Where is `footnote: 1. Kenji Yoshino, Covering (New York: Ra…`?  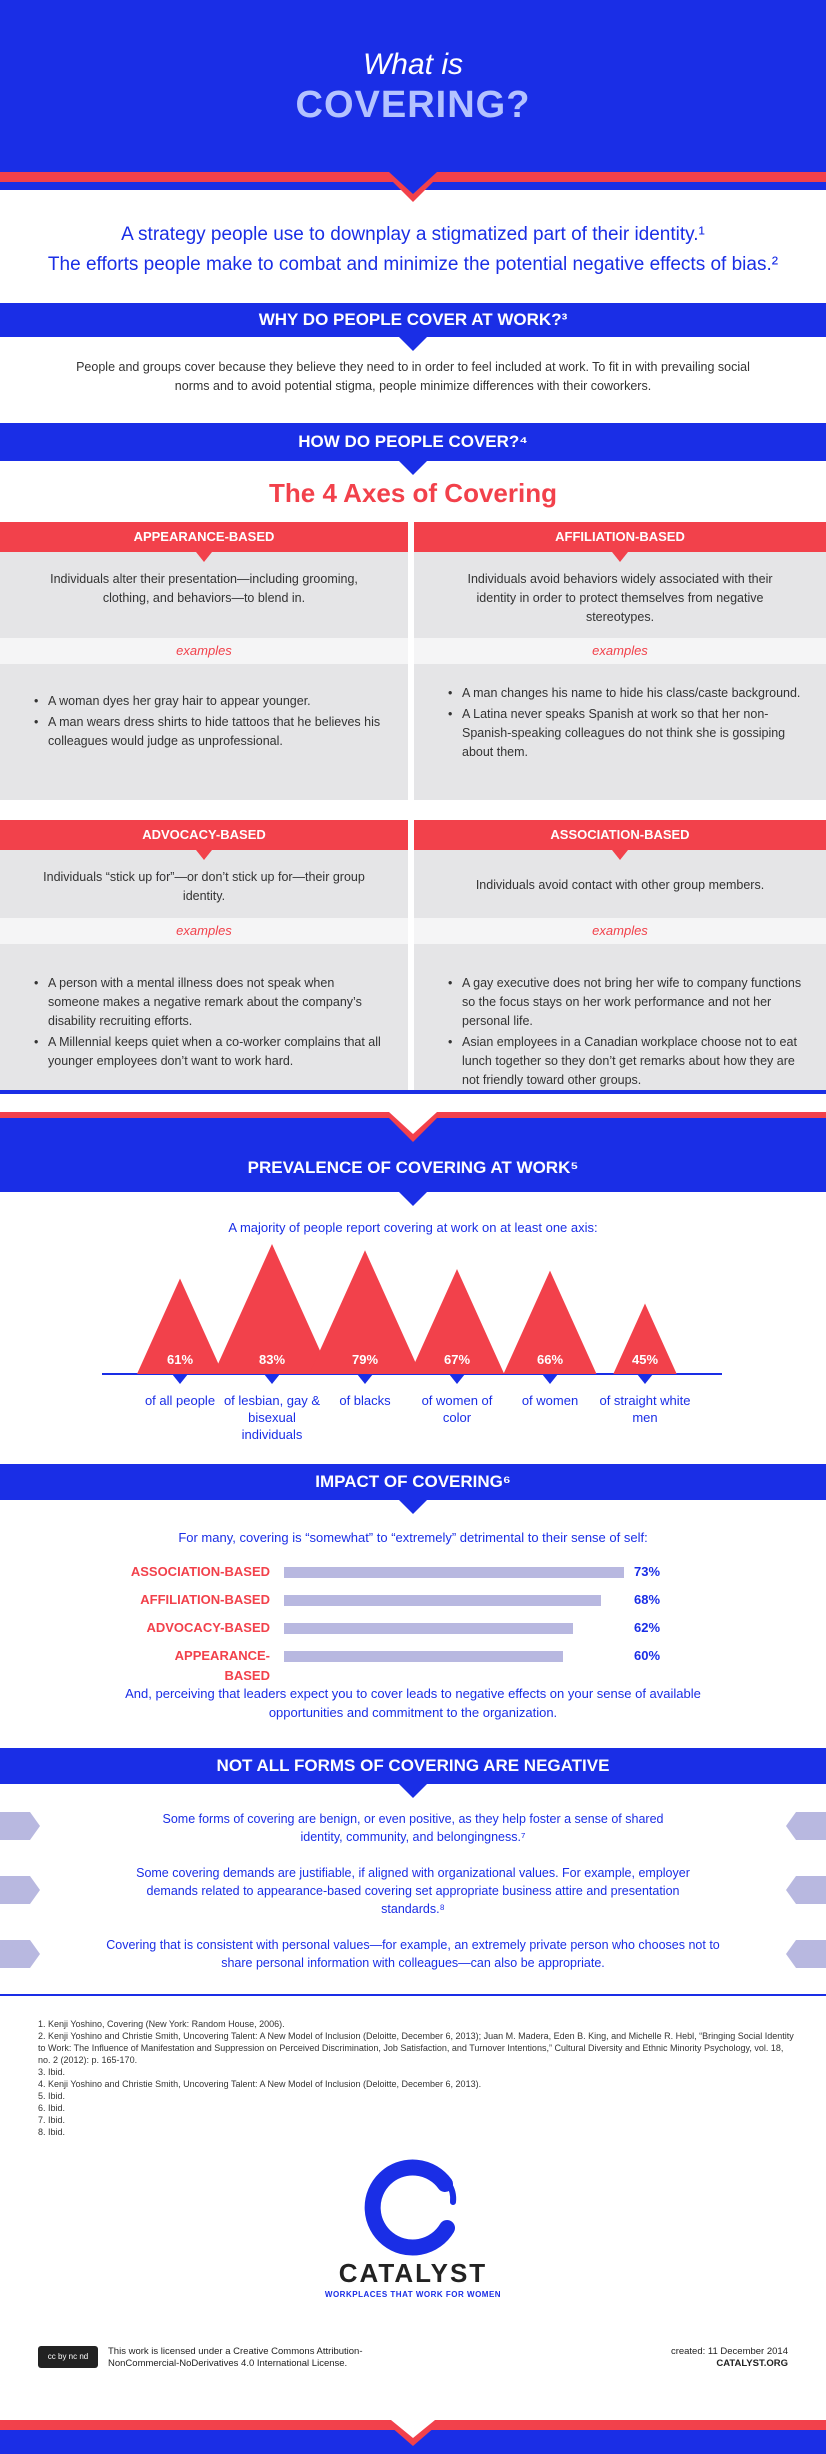 footnote: 1. Kenji Yoshino, Covering (New York: Ra… is located at coordinates (161, 2024).